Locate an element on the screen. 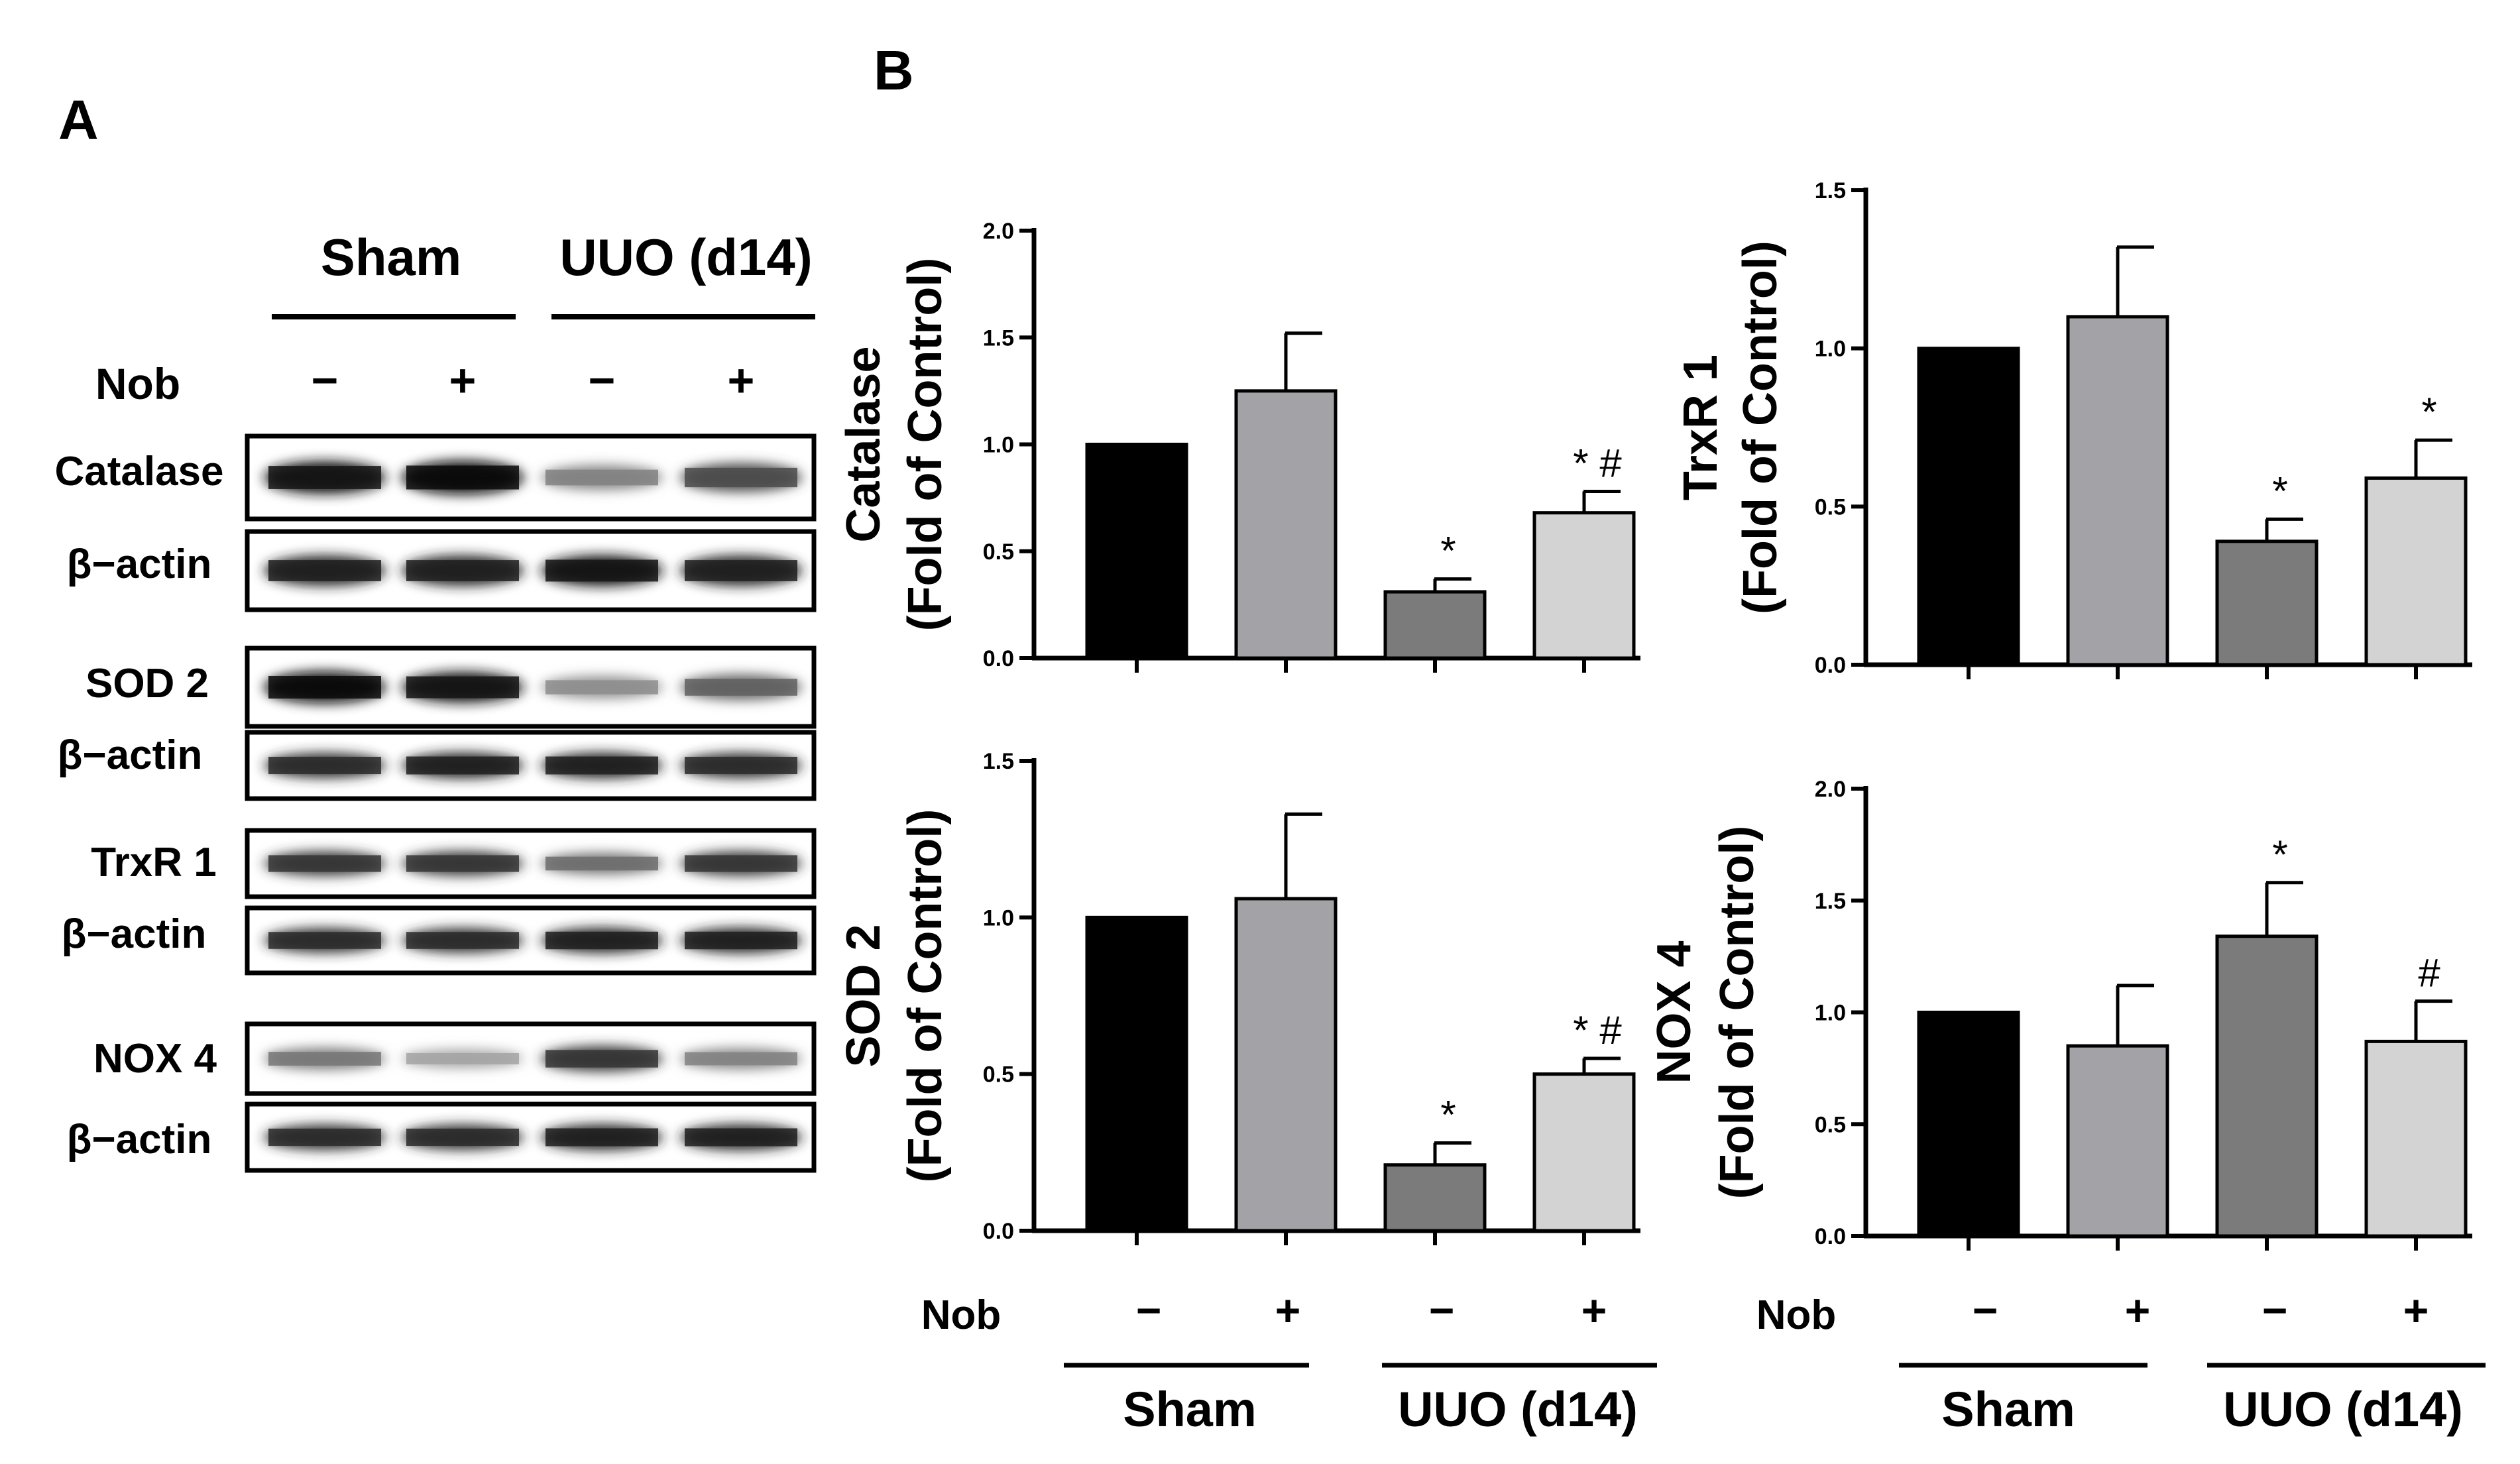 Image resolution: width=2520 pixels, height=1464 pixels. blot-nox4 is located at coordinates (531, 1058).